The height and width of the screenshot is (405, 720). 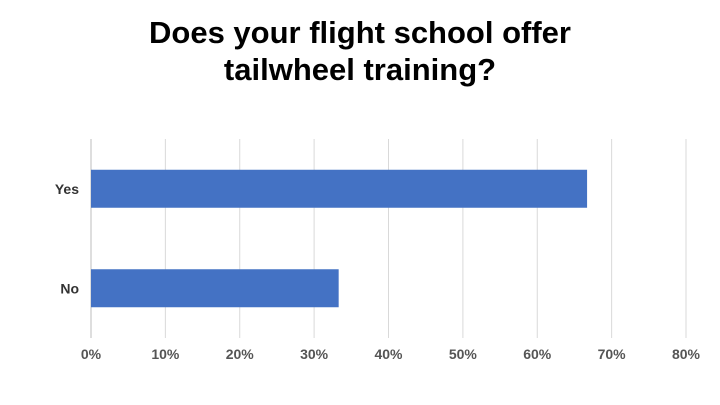 I want to click on x-tick-label: 60%, so click(x=537, y=354).